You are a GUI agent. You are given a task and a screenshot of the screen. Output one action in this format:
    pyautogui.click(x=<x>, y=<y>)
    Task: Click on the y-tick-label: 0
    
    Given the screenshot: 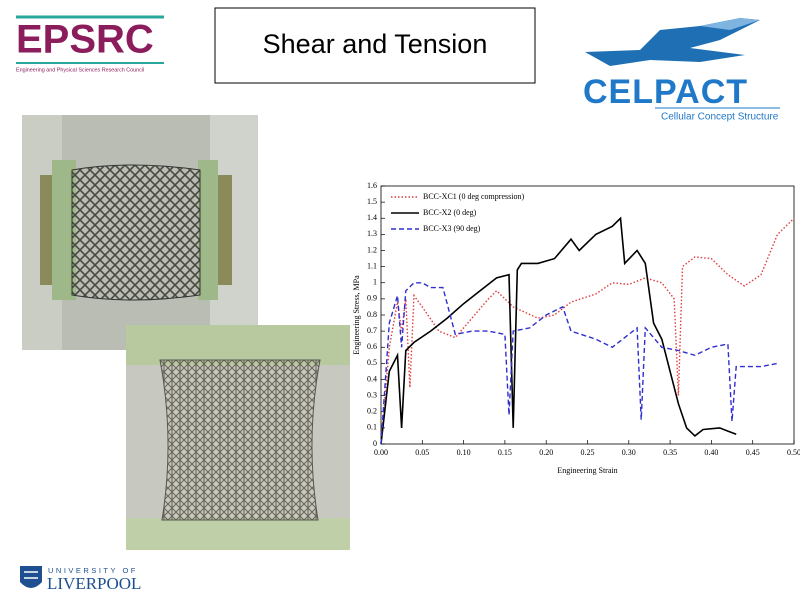 What is the action you would take?
    pyautogui.click(x=375, y=443)
    